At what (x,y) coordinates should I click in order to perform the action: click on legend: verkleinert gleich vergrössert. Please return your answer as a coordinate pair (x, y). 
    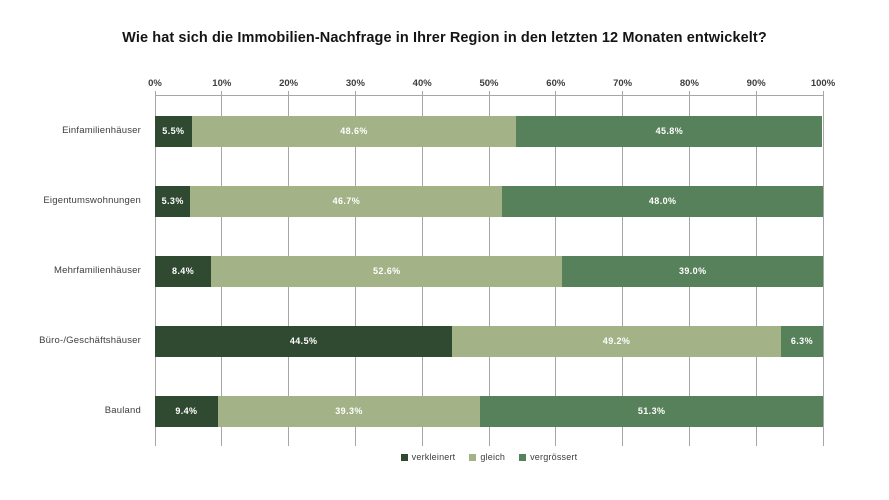
    Looking at the image, I should click on (489, 457).